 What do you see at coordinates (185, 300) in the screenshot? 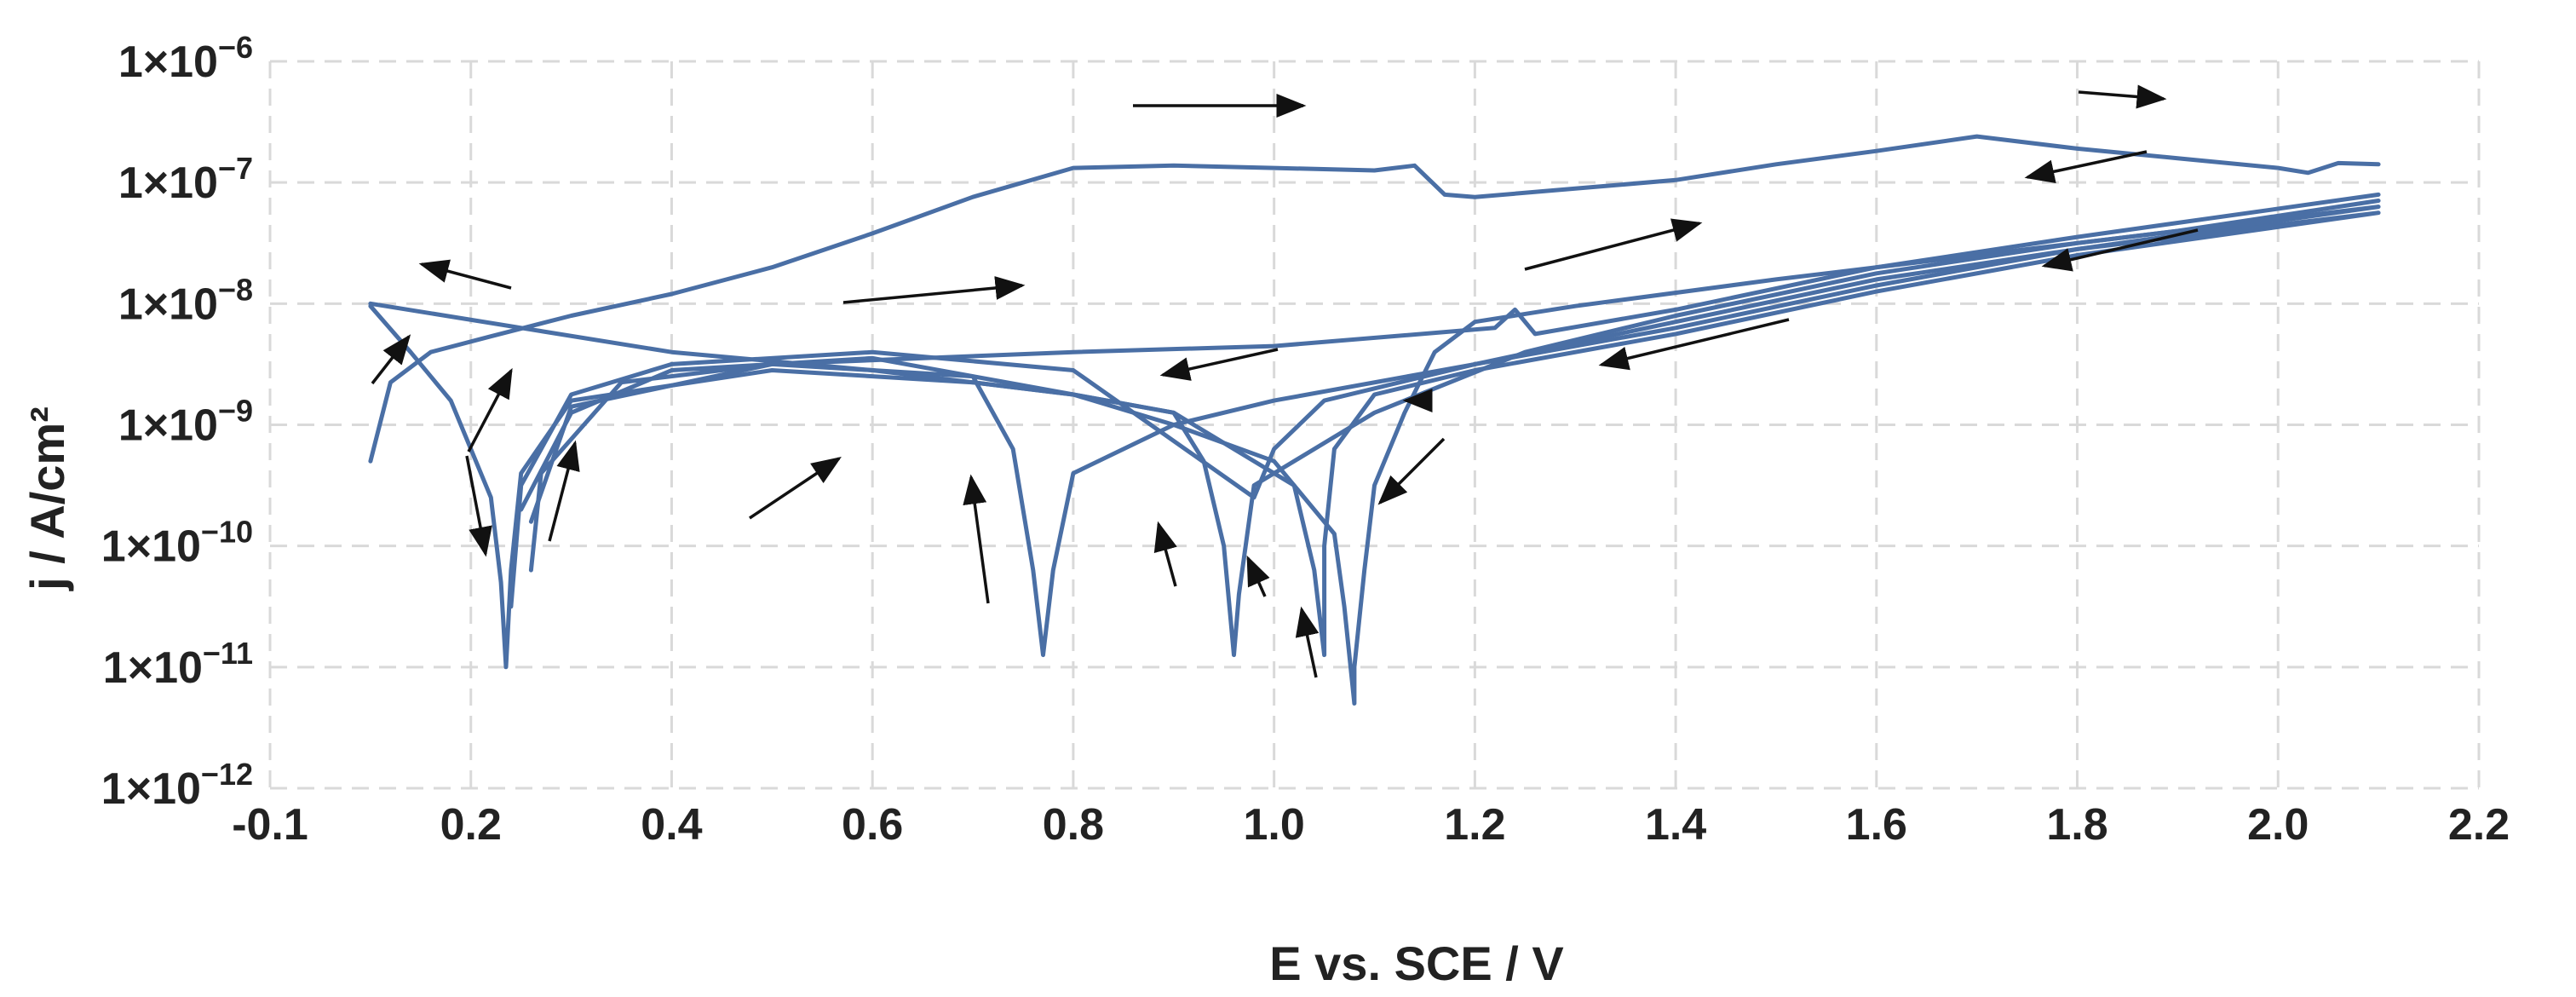
I see `y-tick-label: 1×10⁻⁸` at bounding box center [185, 300].